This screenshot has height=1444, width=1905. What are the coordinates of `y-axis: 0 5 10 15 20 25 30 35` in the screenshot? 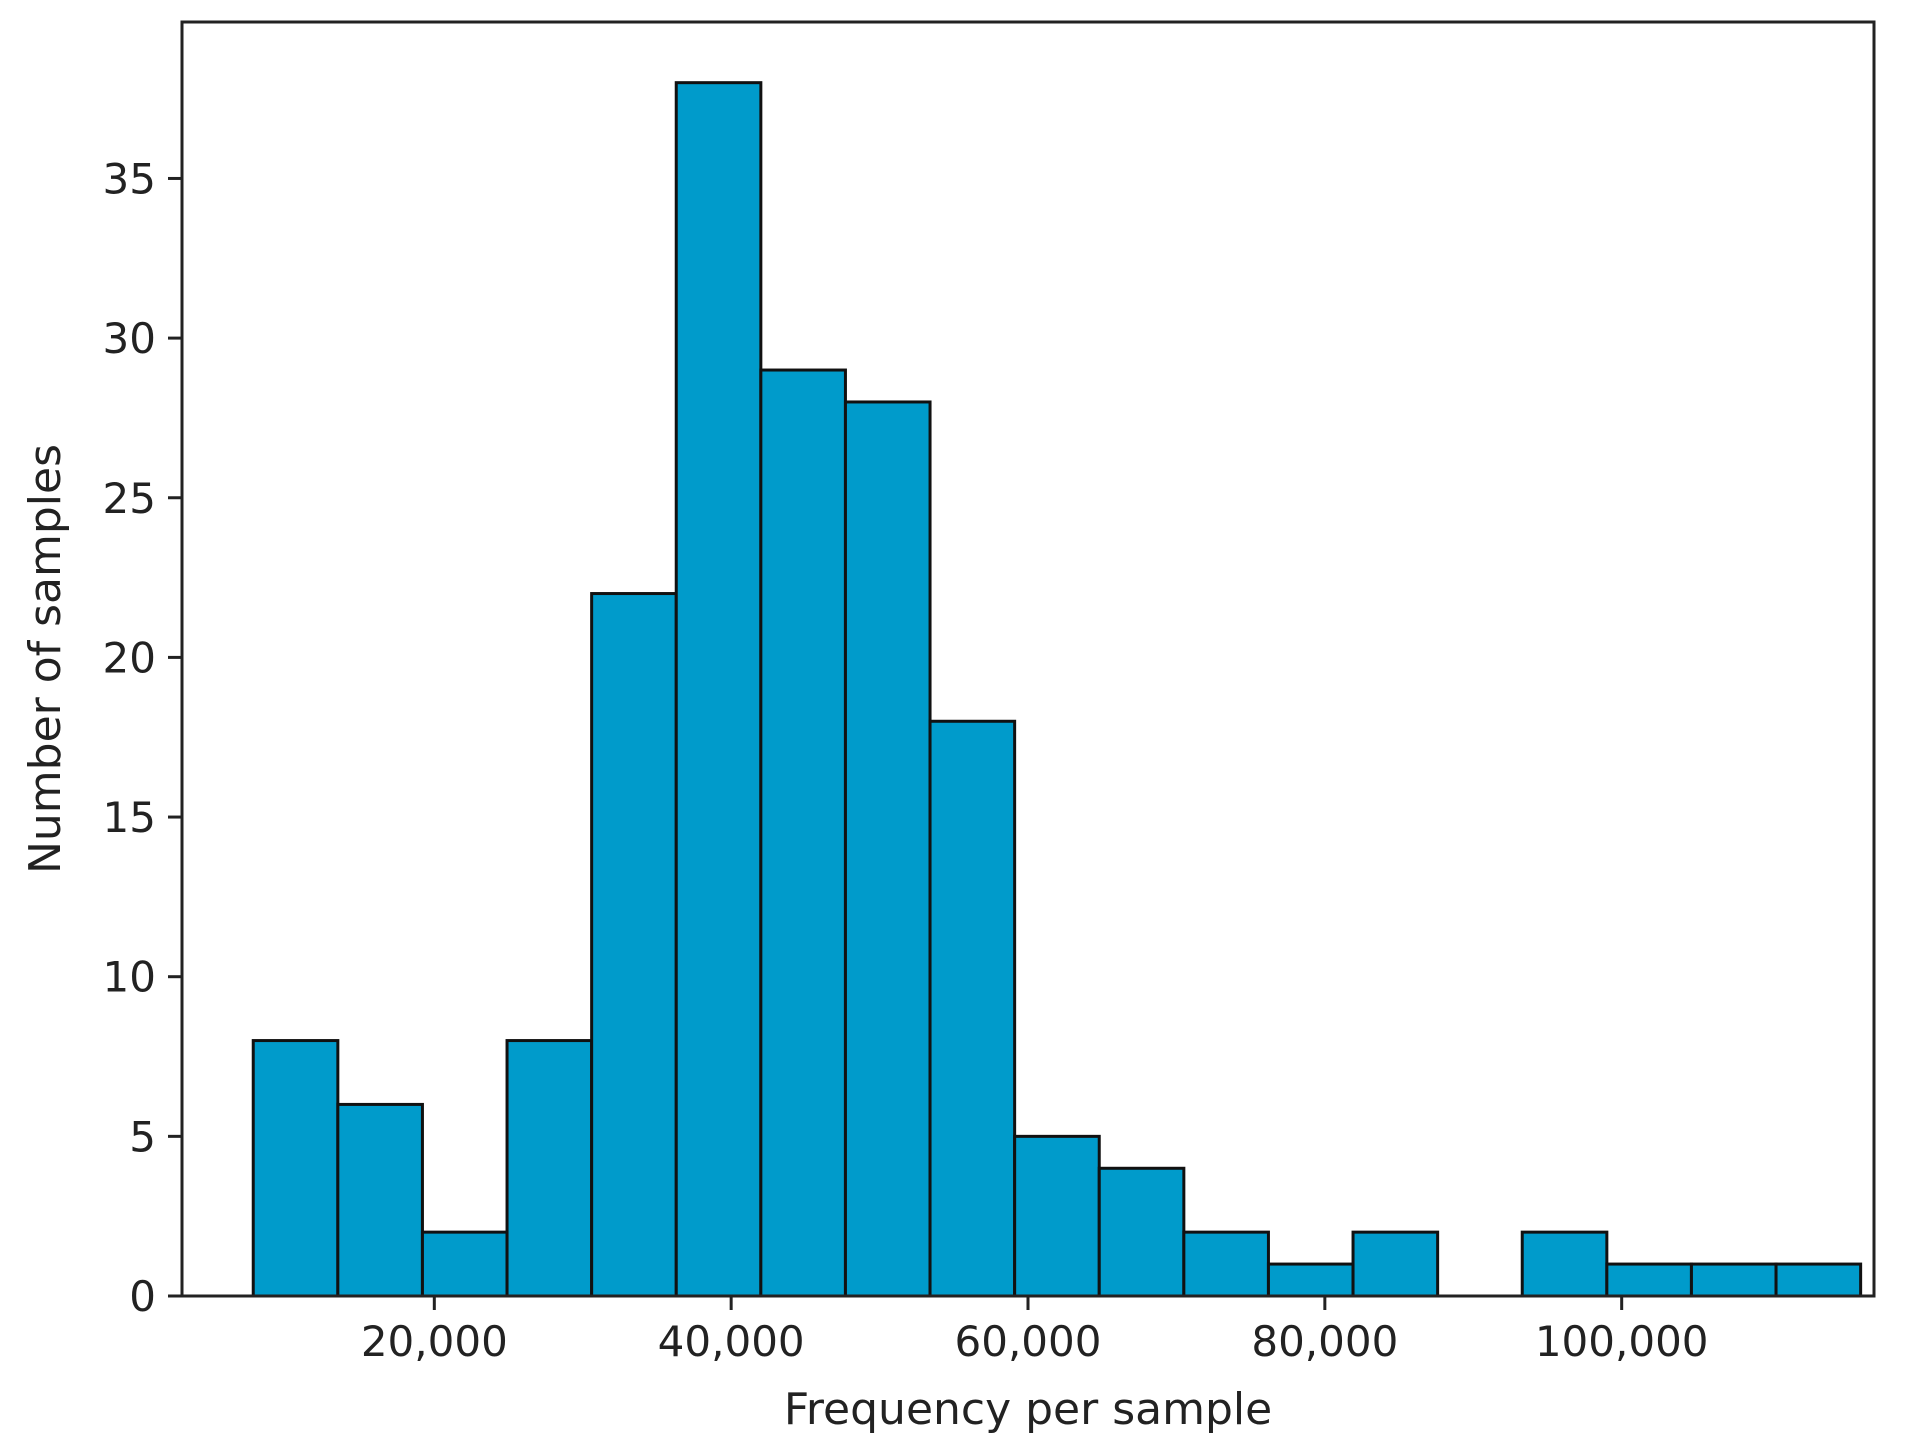 It's located at (142, 737).